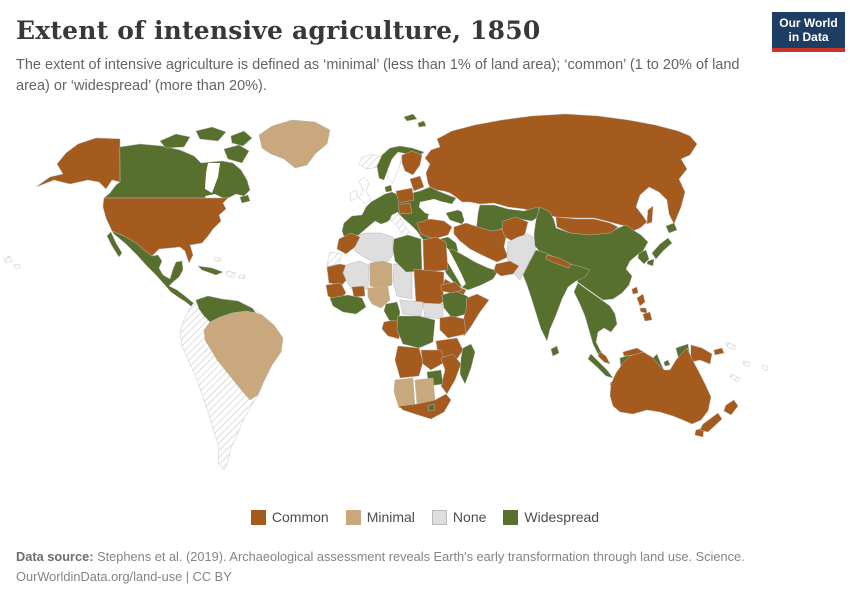 The height and width of the screenshot is (600, 850). What do you see at coordinates (218, 259) in the screenshot?
I see `map-region-bahamas-no-data` at bounding box center [218, 259].